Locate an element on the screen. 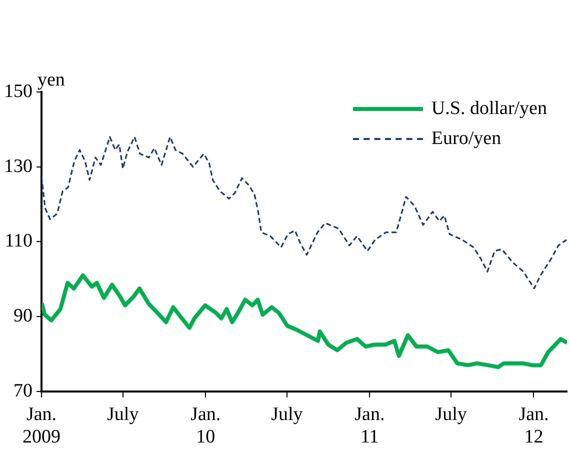  x-tick-label: Jan. 11 is located at coordinates (369, 426).